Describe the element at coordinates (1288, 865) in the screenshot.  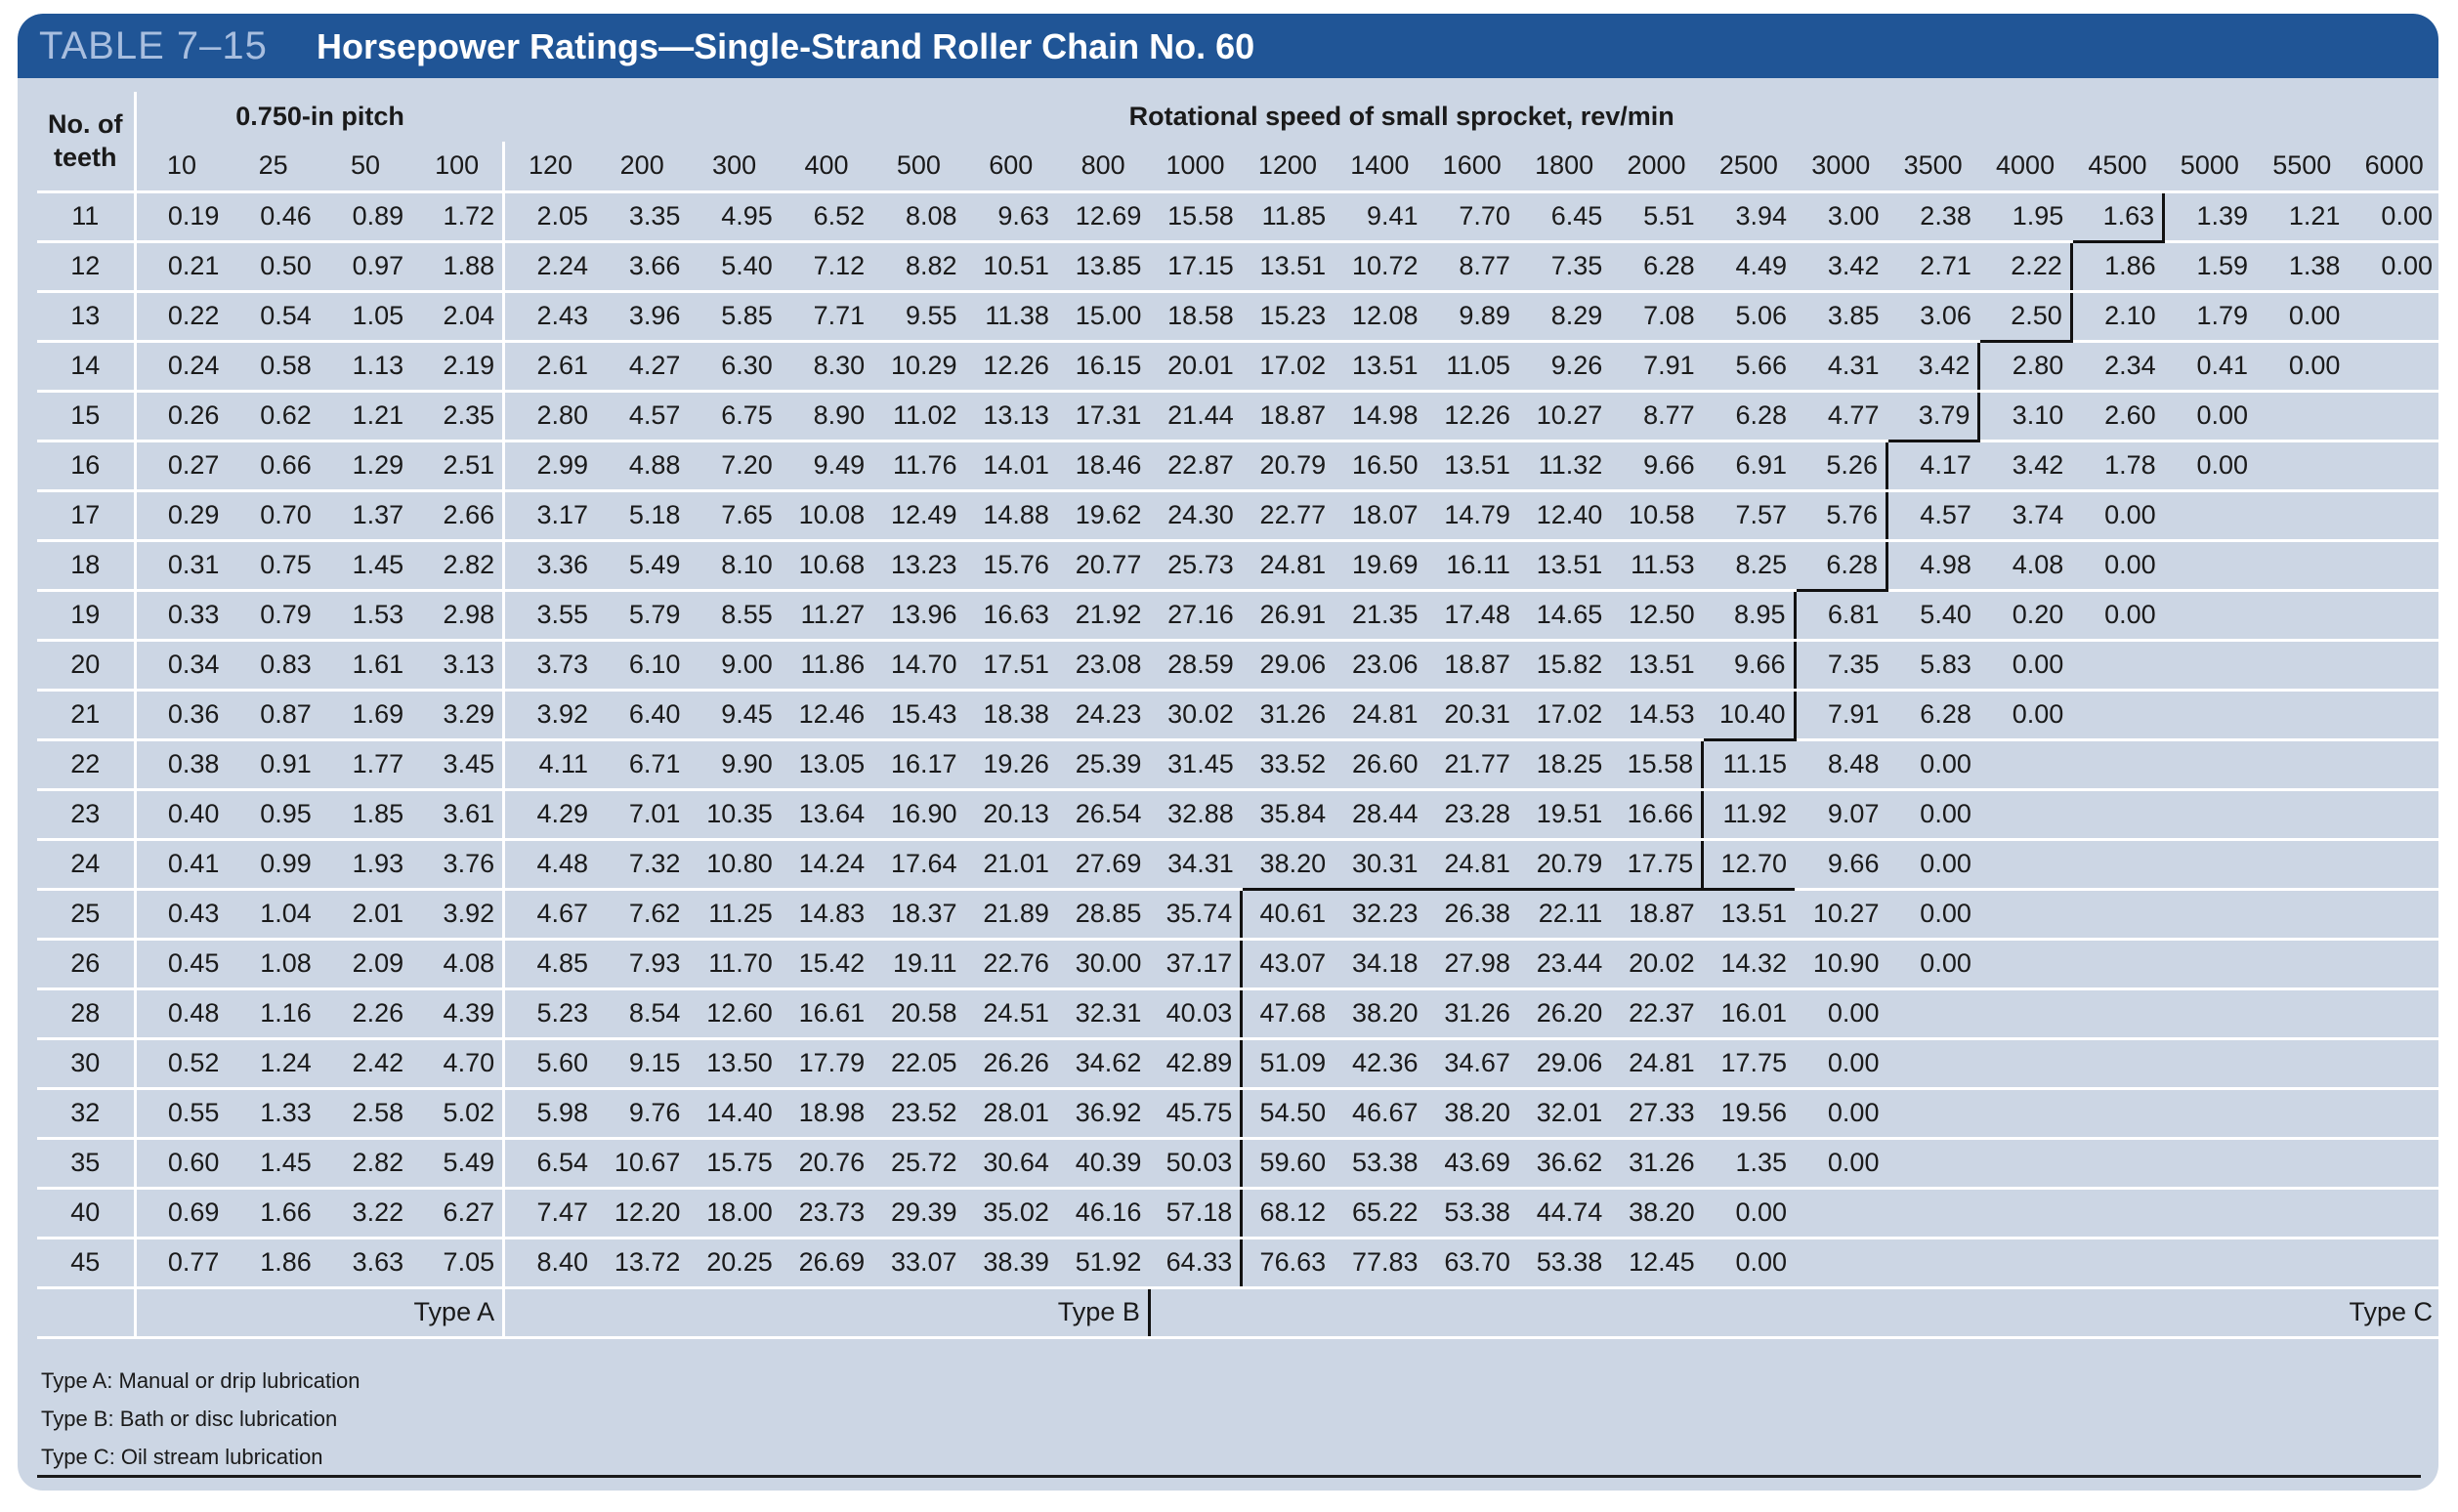
I see `value-cell: 38.20` at that location.